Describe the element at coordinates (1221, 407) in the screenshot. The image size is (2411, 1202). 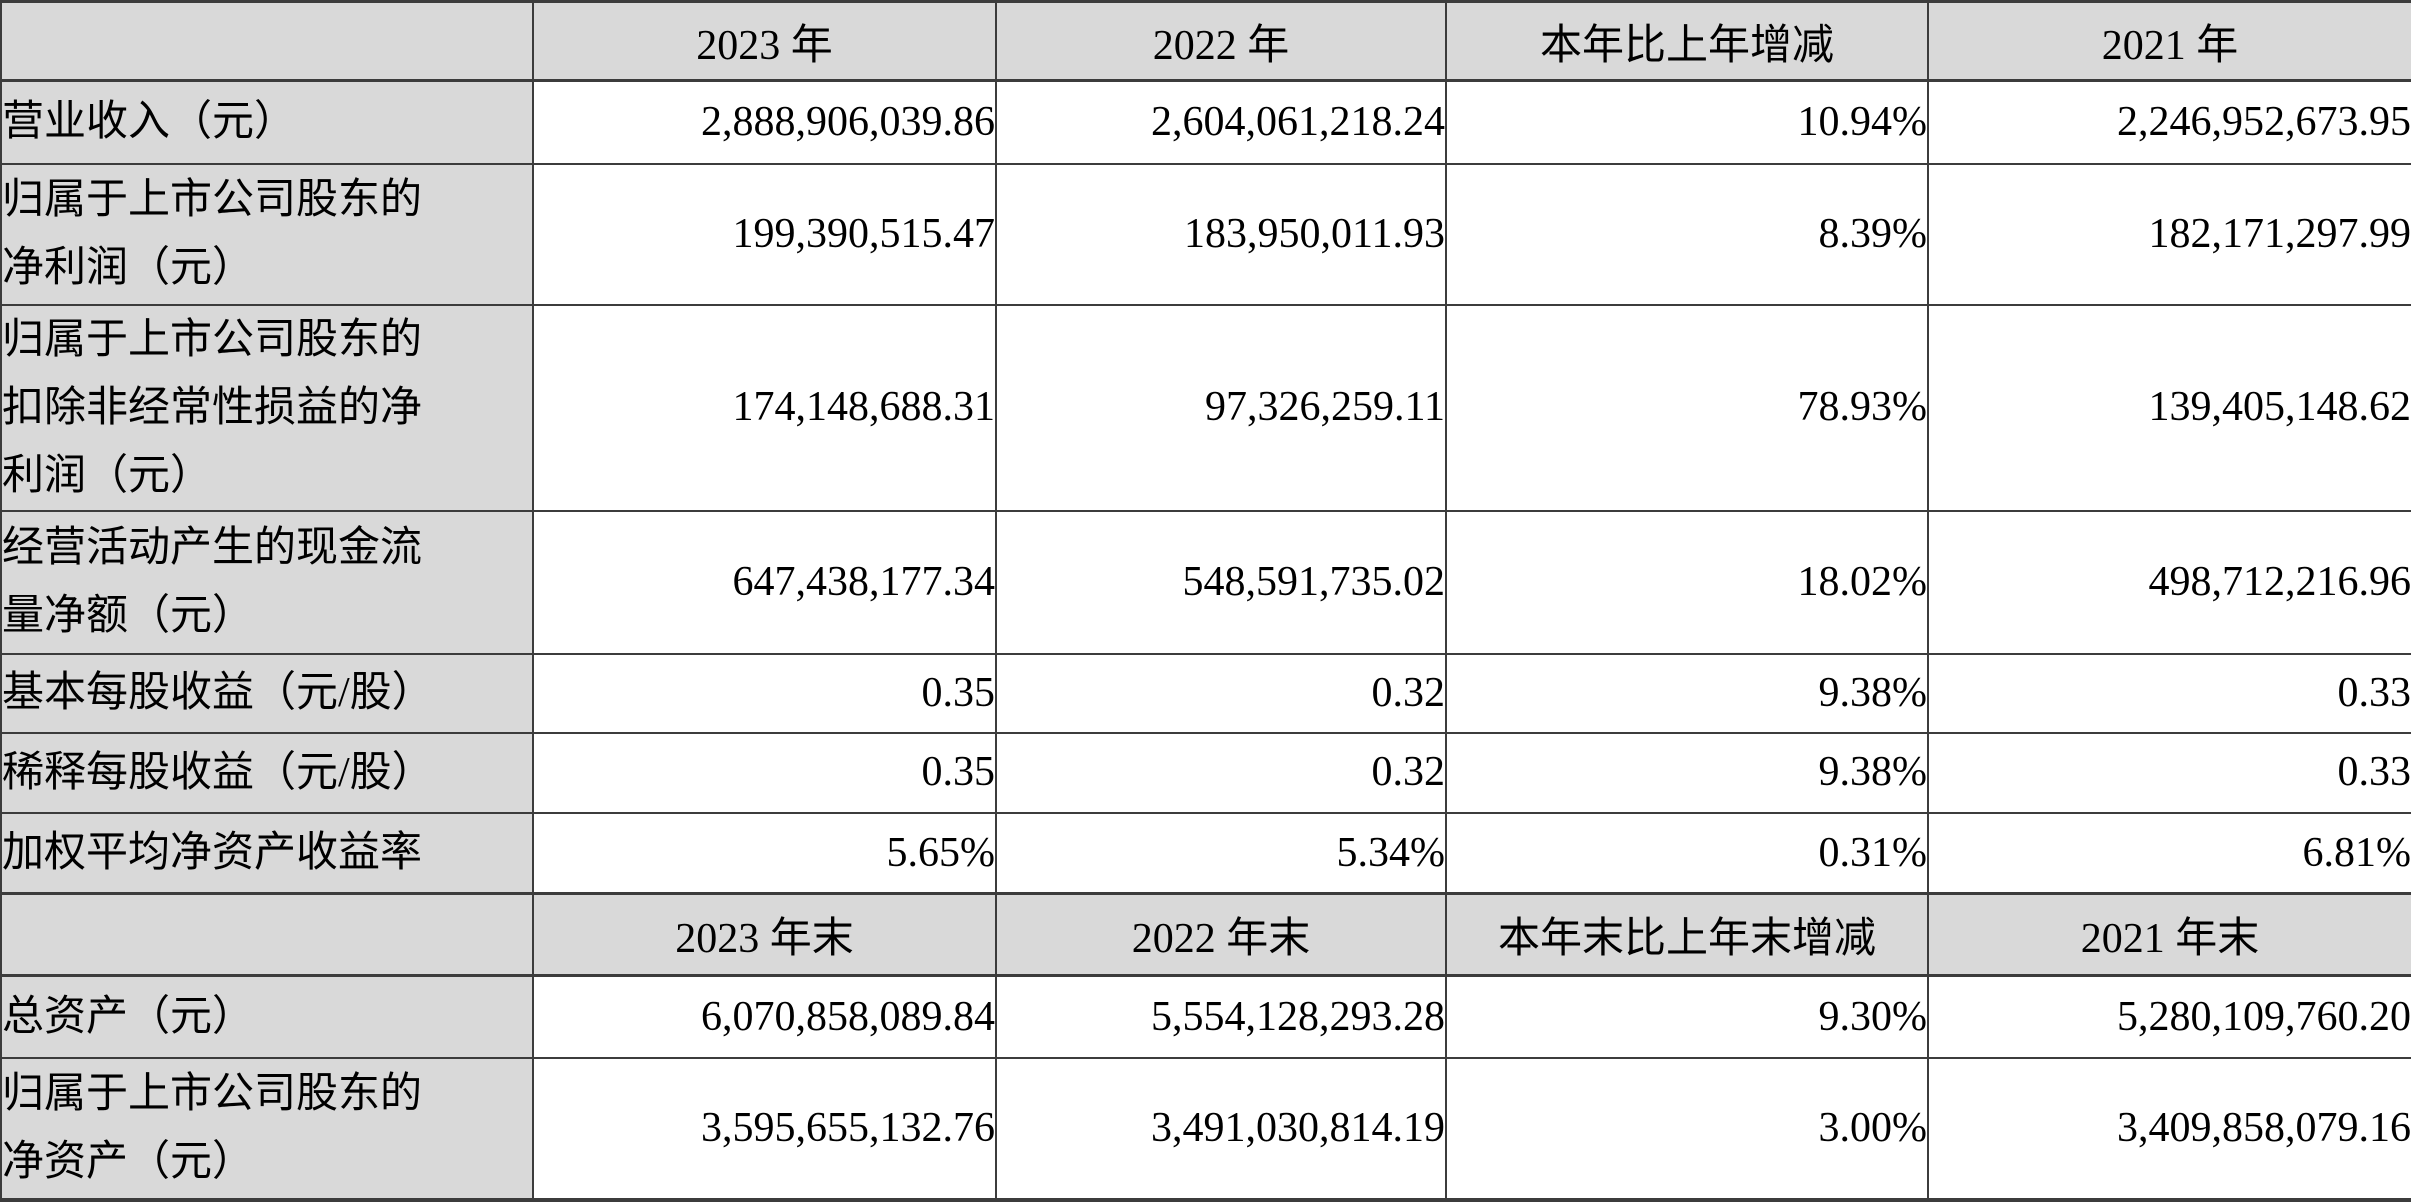
I see `cell-value: 97,326,259.11` at that location.